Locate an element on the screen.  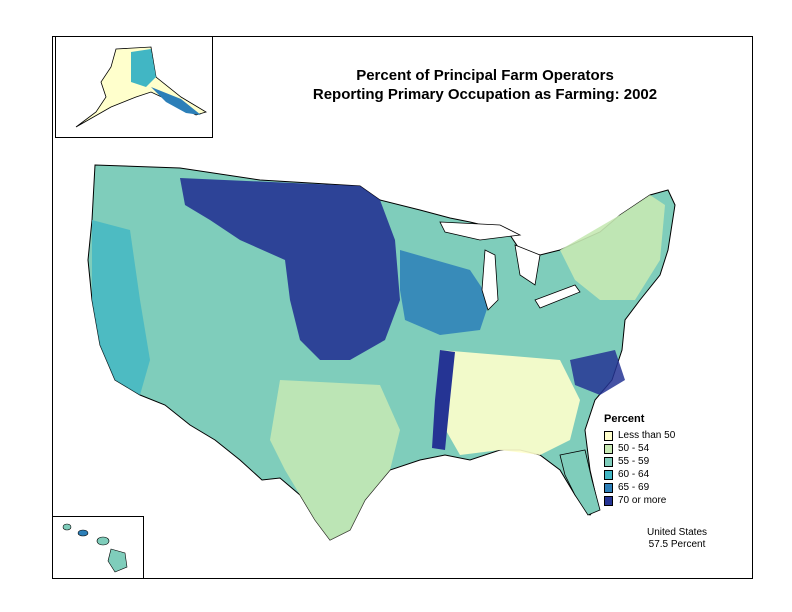
us-average-note: United States 57.5 Percent is located at coordinates (677, 539).